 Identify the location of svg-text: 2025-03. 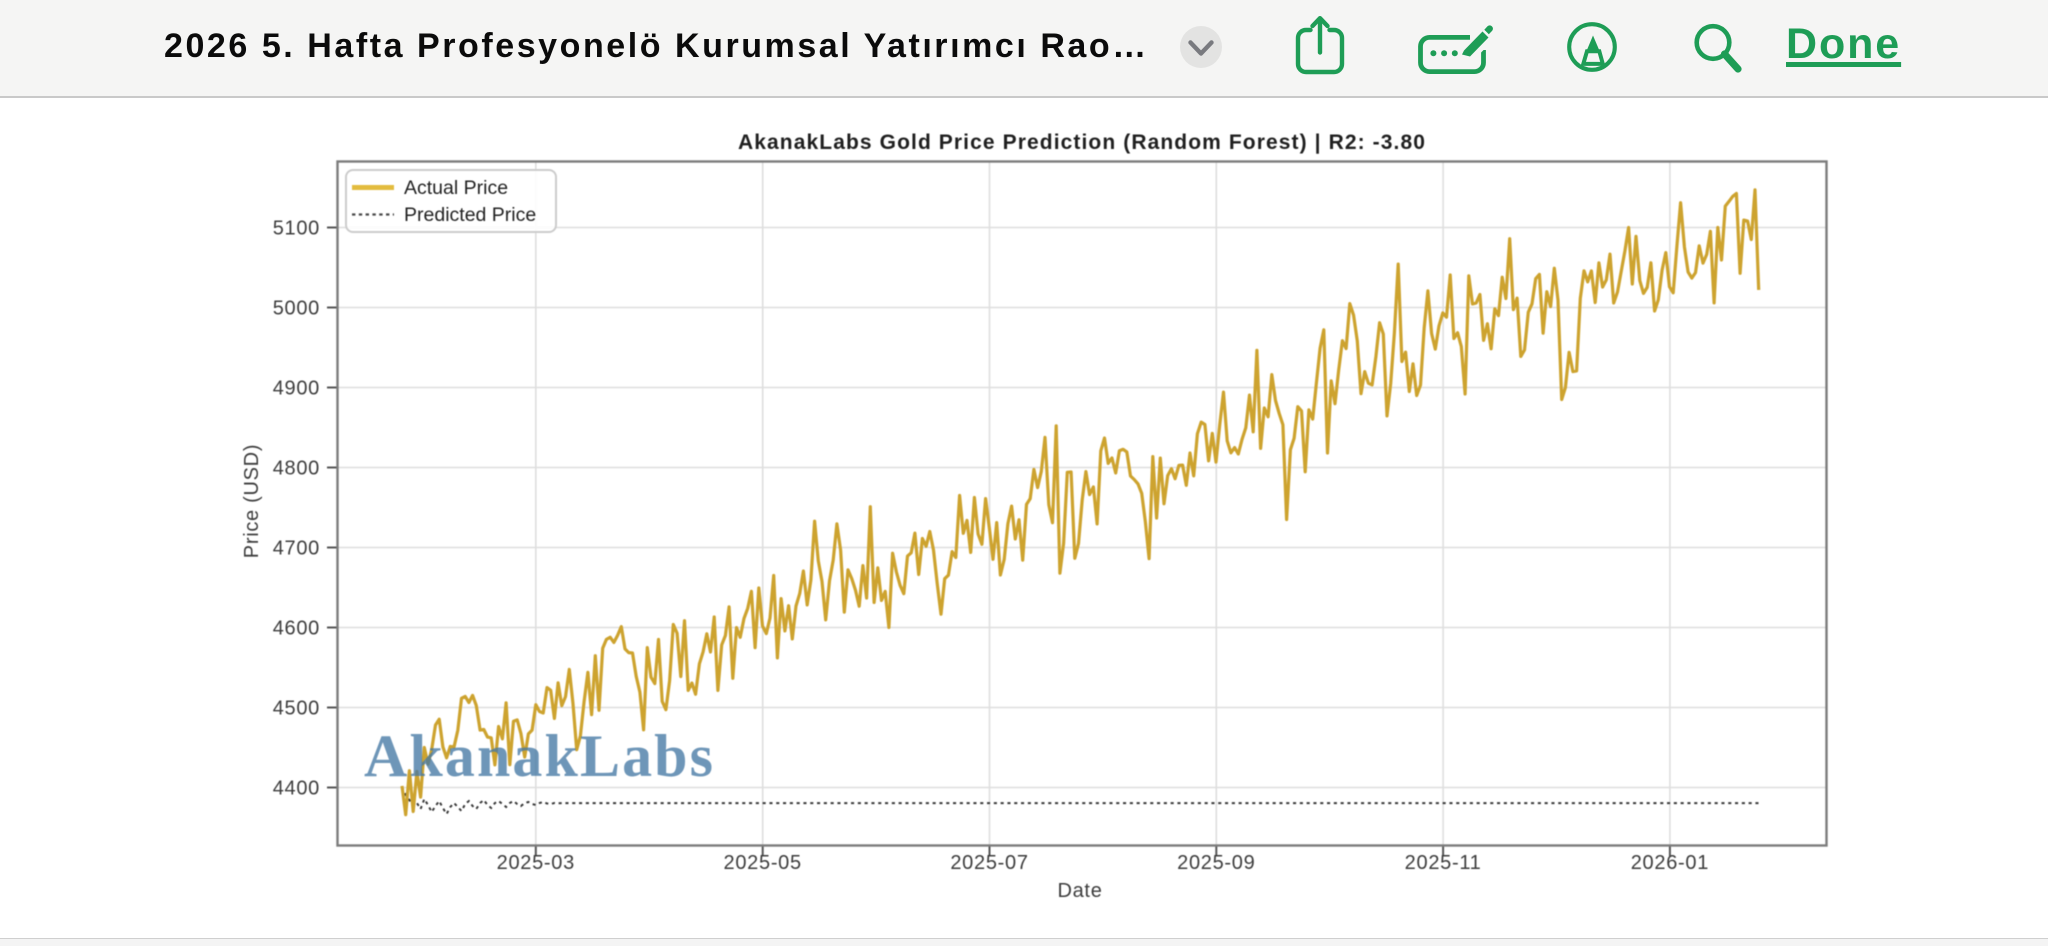
(536, 863).